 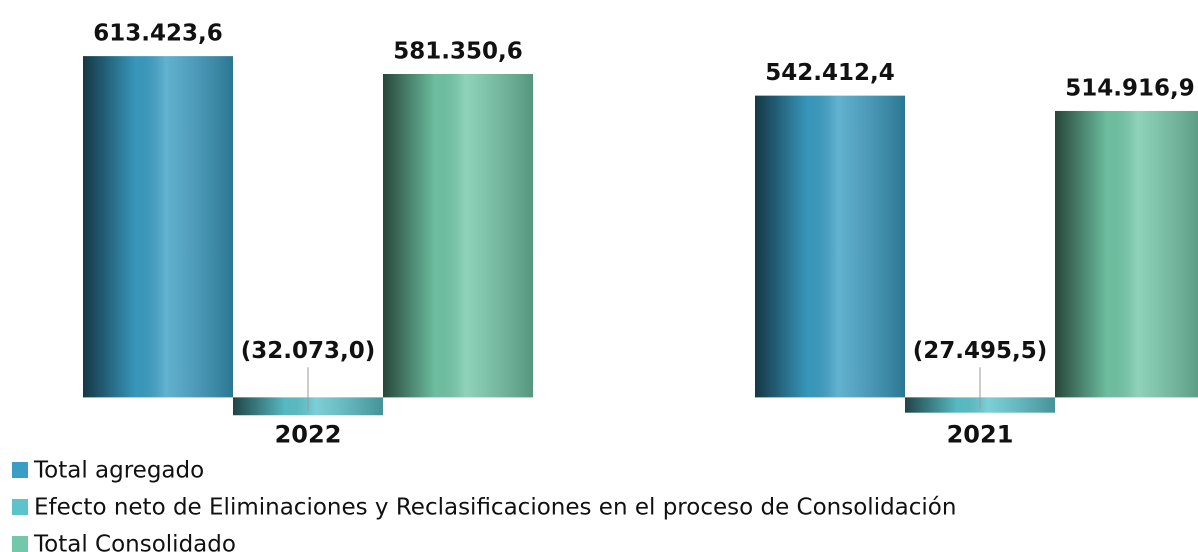 I want to click on value-label: 542.412,4, so click(x=830, y=73).